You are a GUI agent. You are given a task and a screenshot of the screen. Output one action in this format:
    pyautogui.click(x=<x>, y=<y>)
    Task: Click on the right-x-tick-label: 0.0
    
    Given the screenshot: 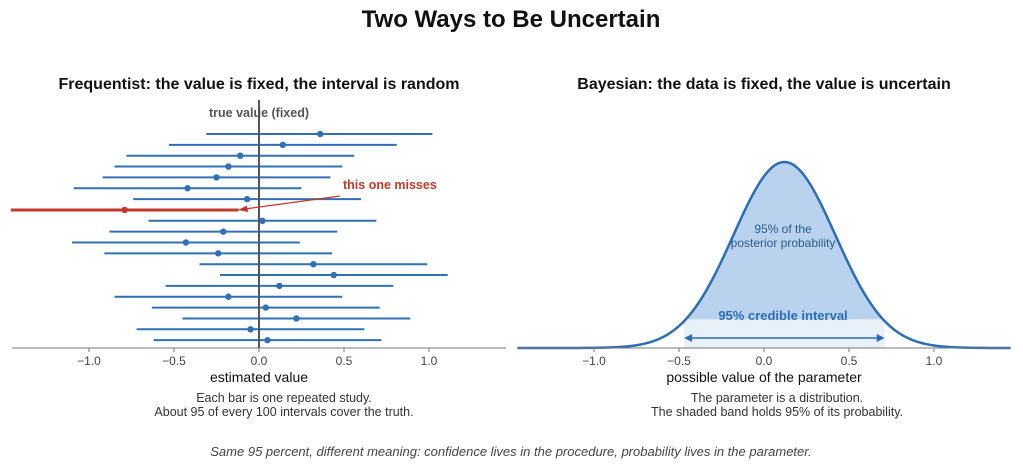 What is the action you would take?
    pyautogui.click(x=764, y=361)
    